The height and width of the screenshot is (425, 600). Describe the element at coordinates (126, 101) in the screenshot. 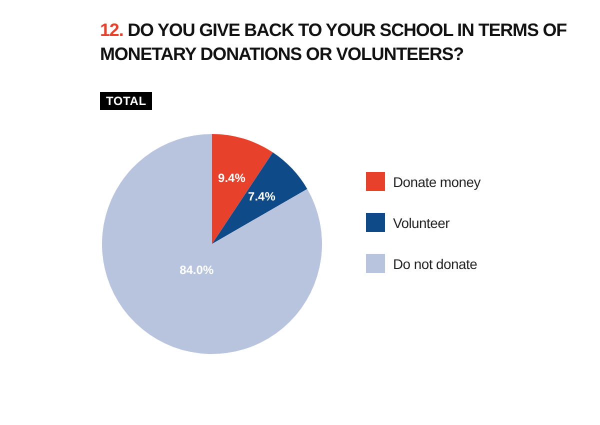

I see `chart-subtitle: TOTAL` at that location.